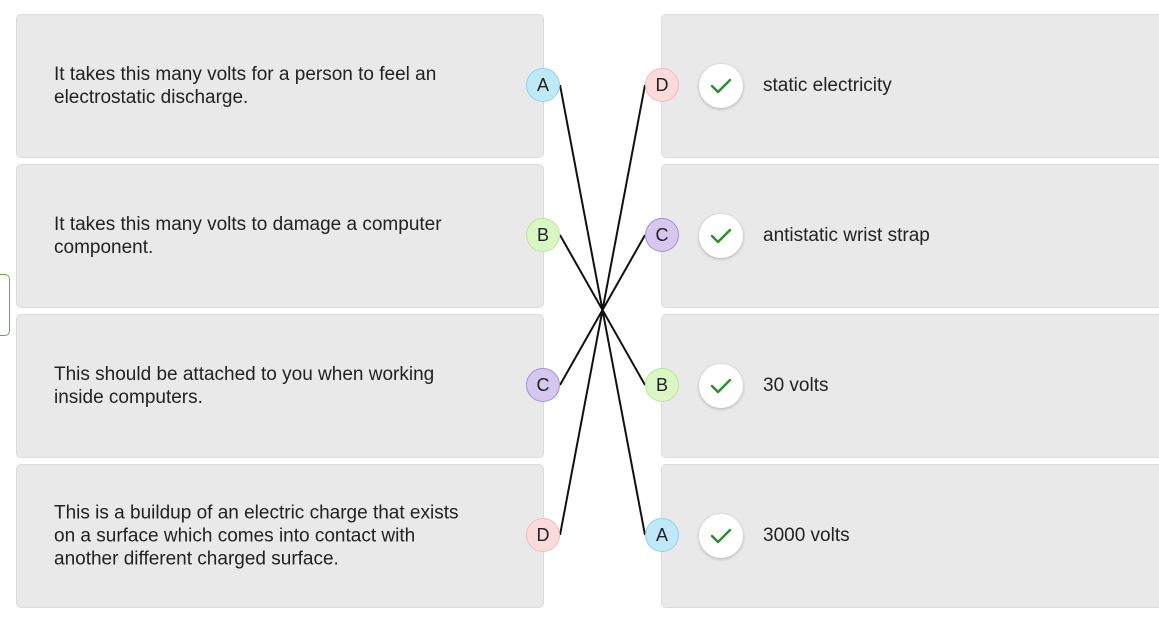 The height and width of the screenshot is (619, 1159). I want to click on answer-text: antistatic wrist strap, so click(846, 235).